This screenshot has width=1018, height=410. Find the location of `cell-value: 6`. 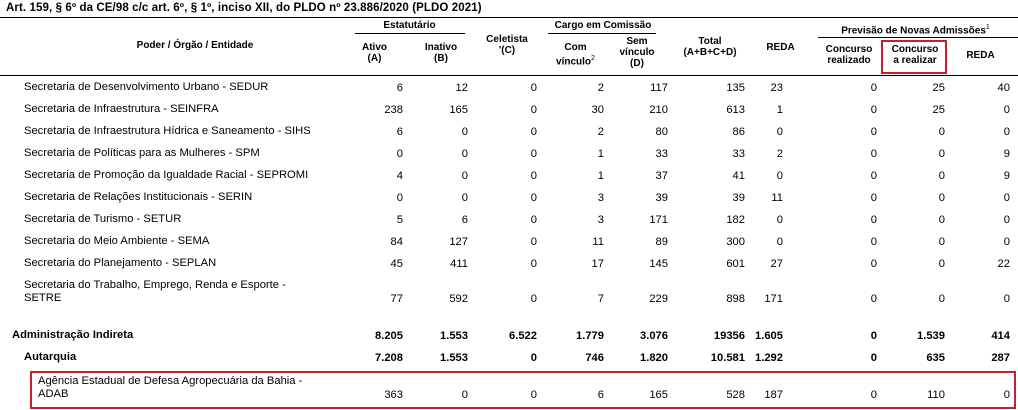

cell-value: 6 is located at coordinates (399, 132).